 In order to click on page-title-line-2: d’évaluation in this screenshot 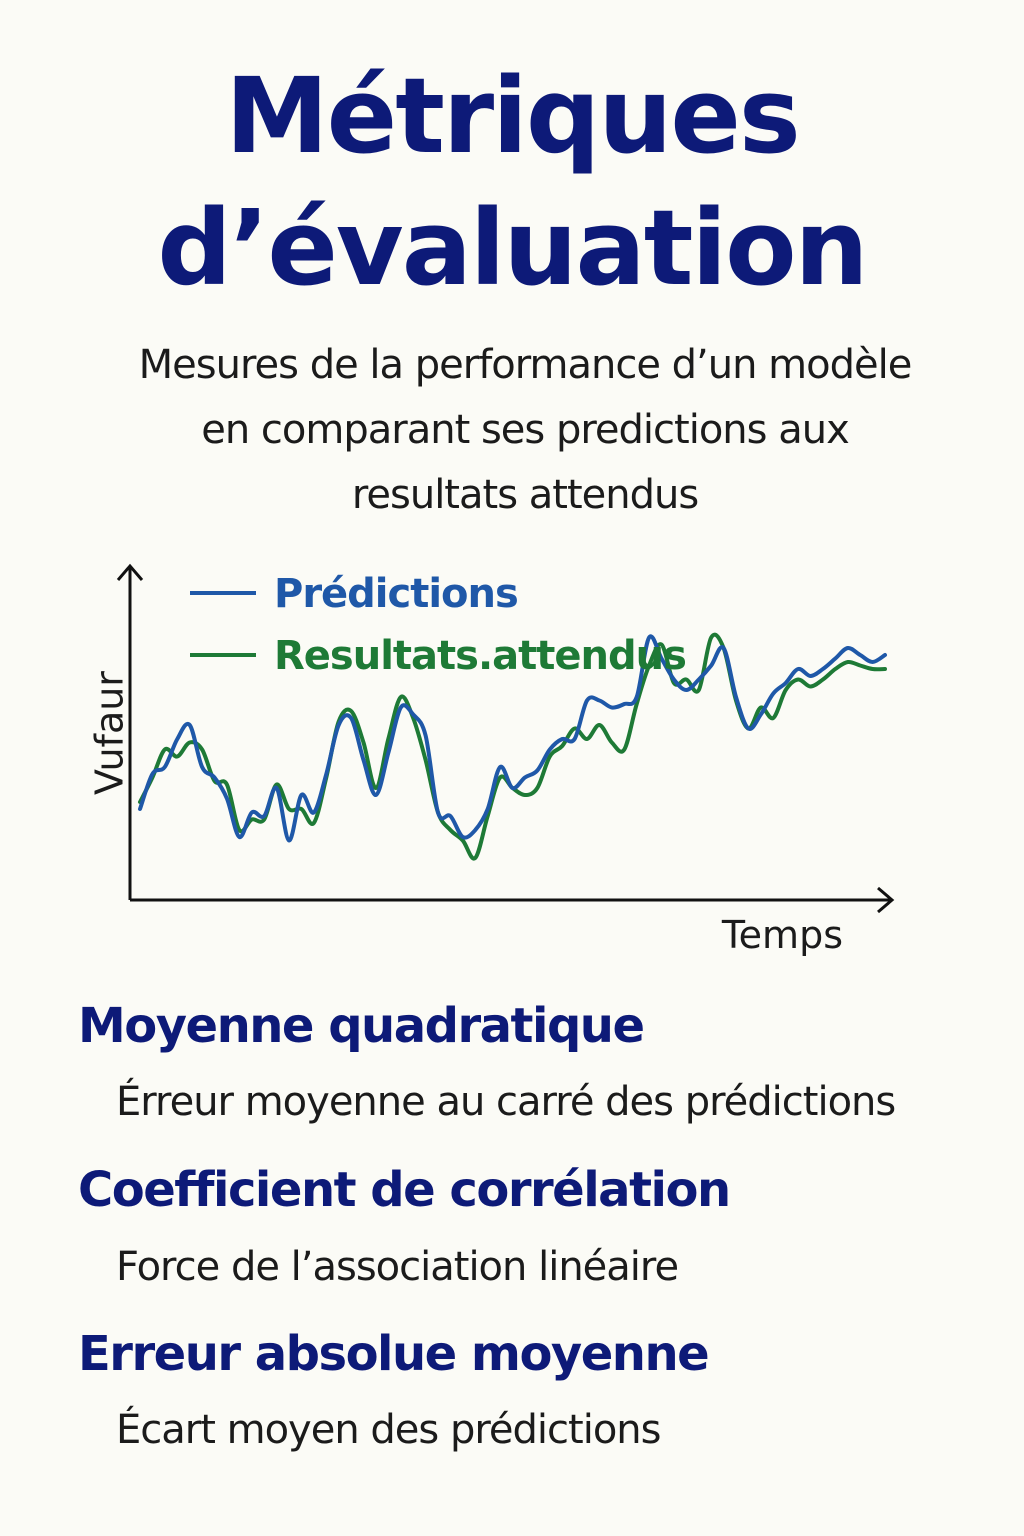, I will do `click(512, 248)`.